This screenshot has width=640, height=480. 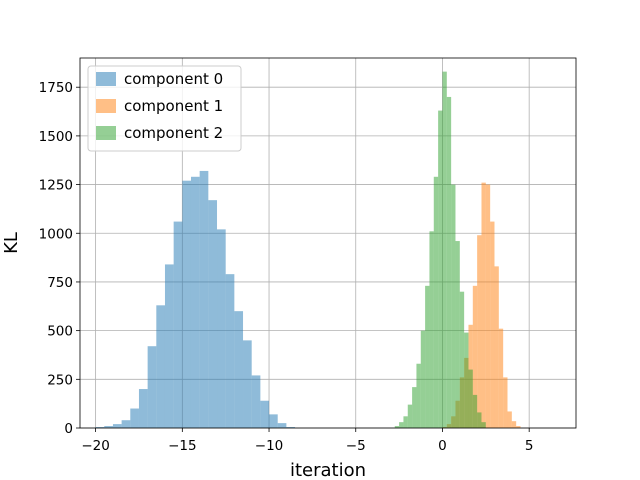 I want to click on x-tick-label: 5, so click(x=529, y=446).